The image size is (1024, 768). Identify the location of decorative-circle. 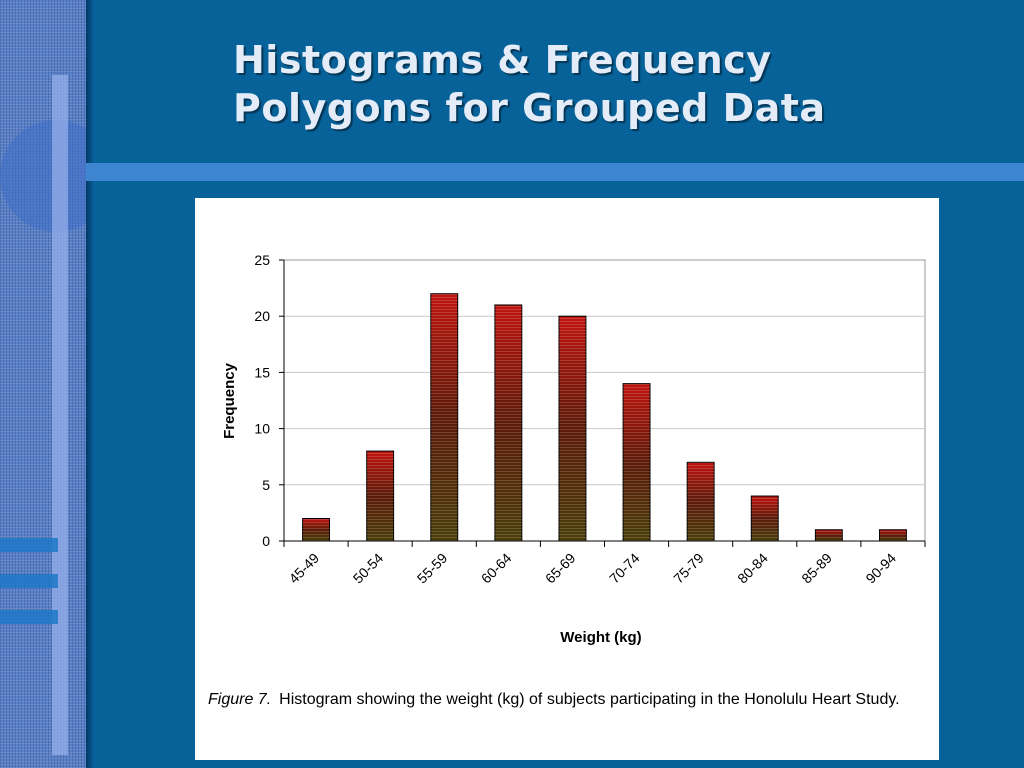
(43, 176).